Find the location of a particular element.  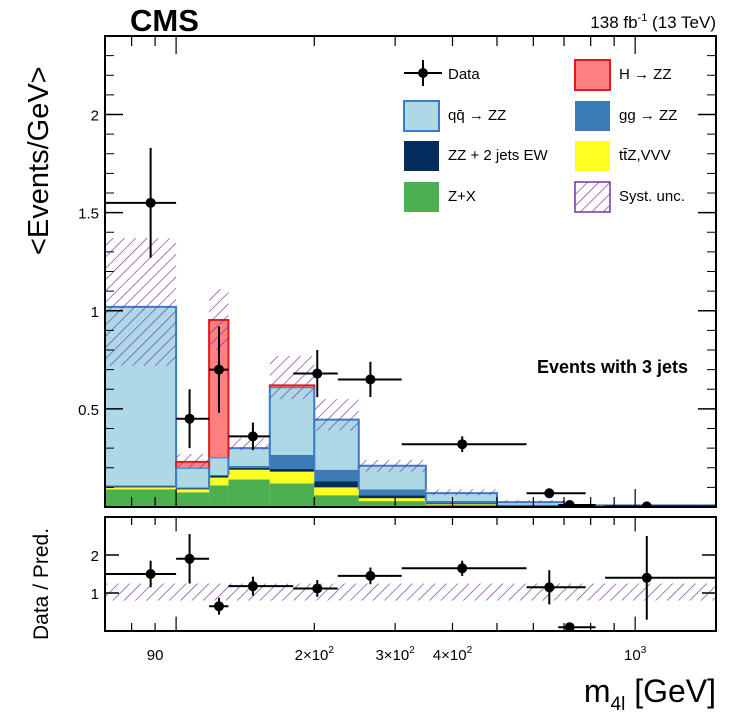

x-tick-label: 90 is located at coordinates (155, 655).